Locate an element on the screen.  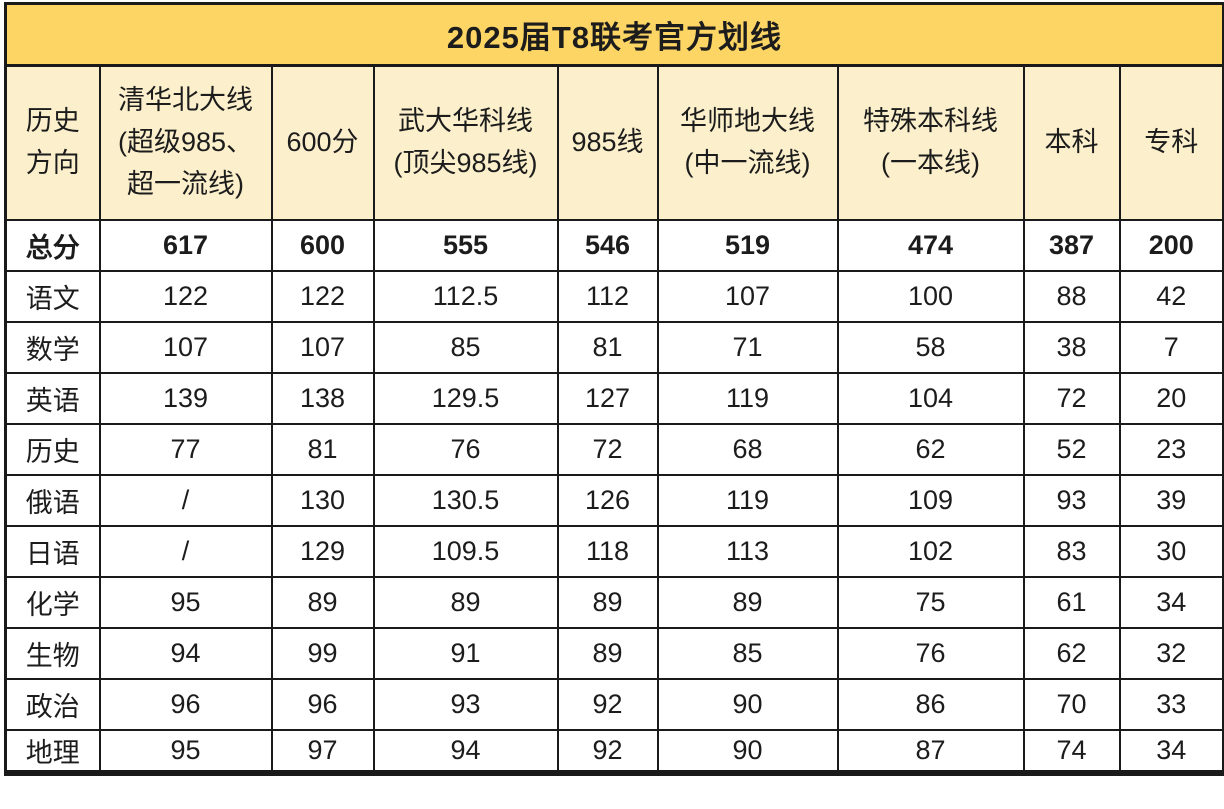
score-cell: 61 is located at coordinates (1071, 602).